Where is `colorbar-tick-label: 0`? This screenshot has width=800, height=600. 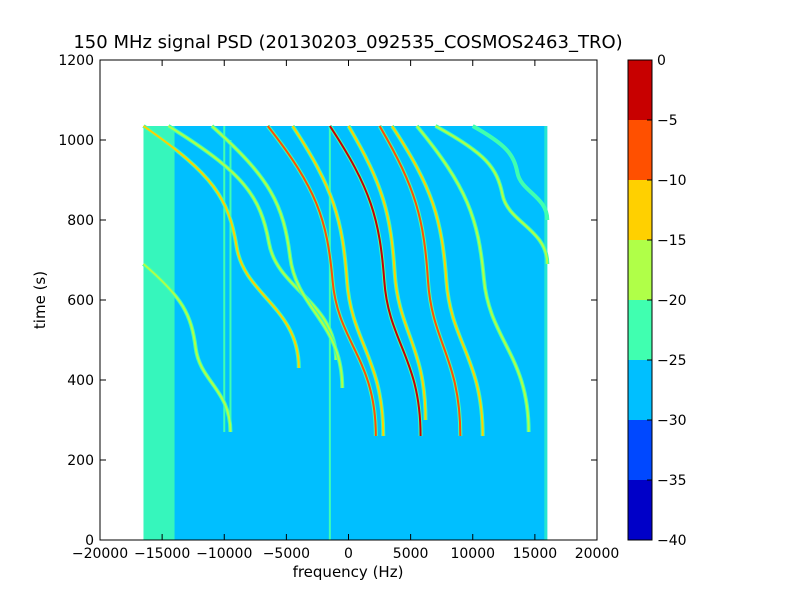
colorbar-tick-label: 0 is located at coordinates (661, 61).